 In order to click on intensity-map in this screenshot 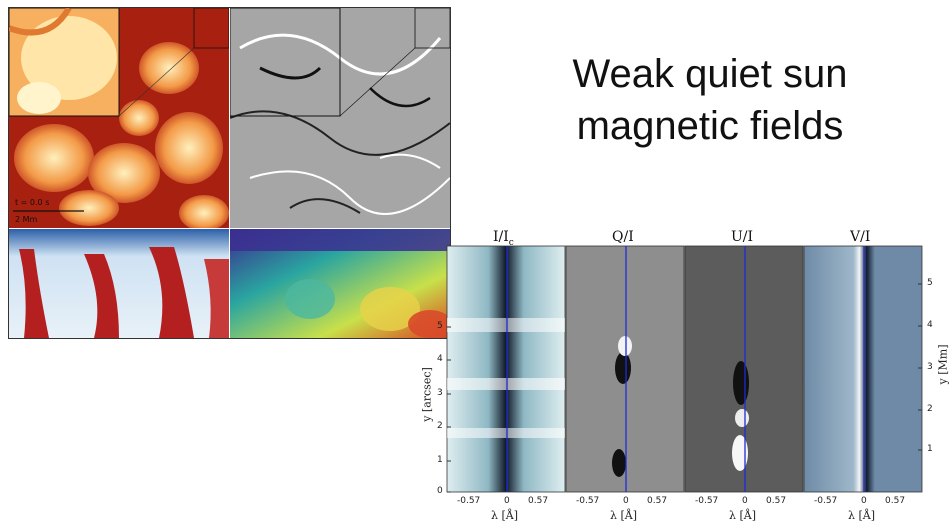, I will do `click(119, 118)`.